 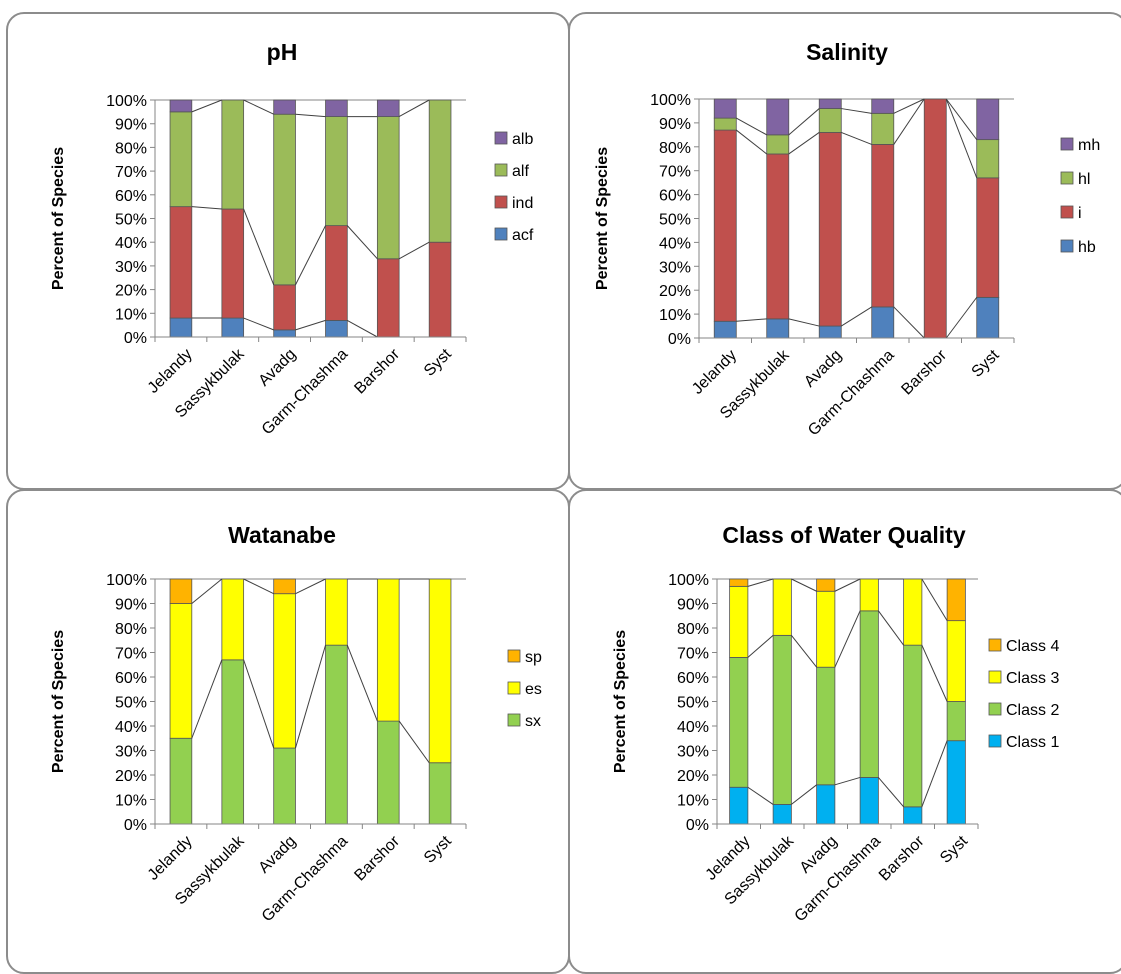 What do you see at coordinates (956, 721) in the screenshot?
I see `bar-class-2-syst` at bounding box center [956, 721].